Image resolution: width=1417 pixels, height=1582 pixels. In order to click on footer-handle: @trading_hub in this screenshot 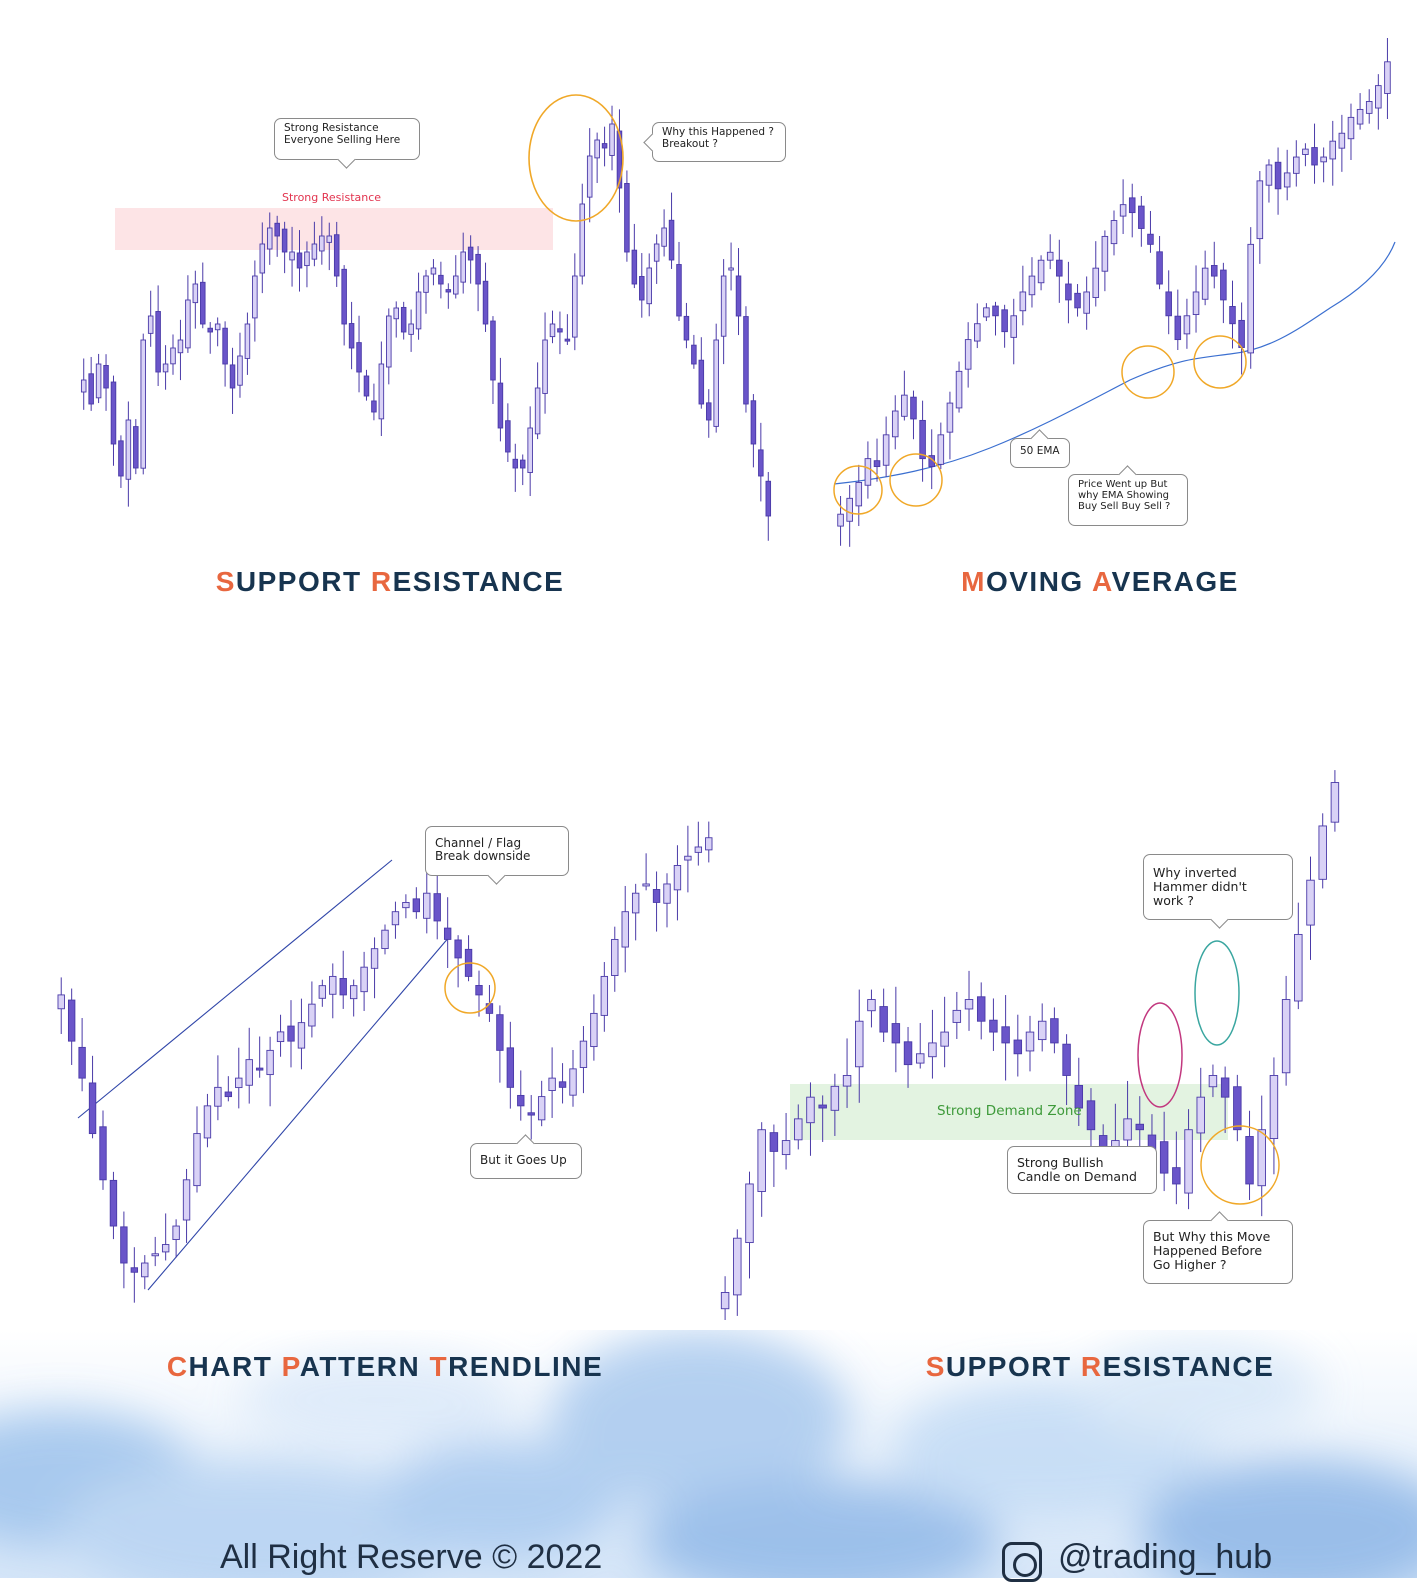, I will do `click(1165, 1557)`.